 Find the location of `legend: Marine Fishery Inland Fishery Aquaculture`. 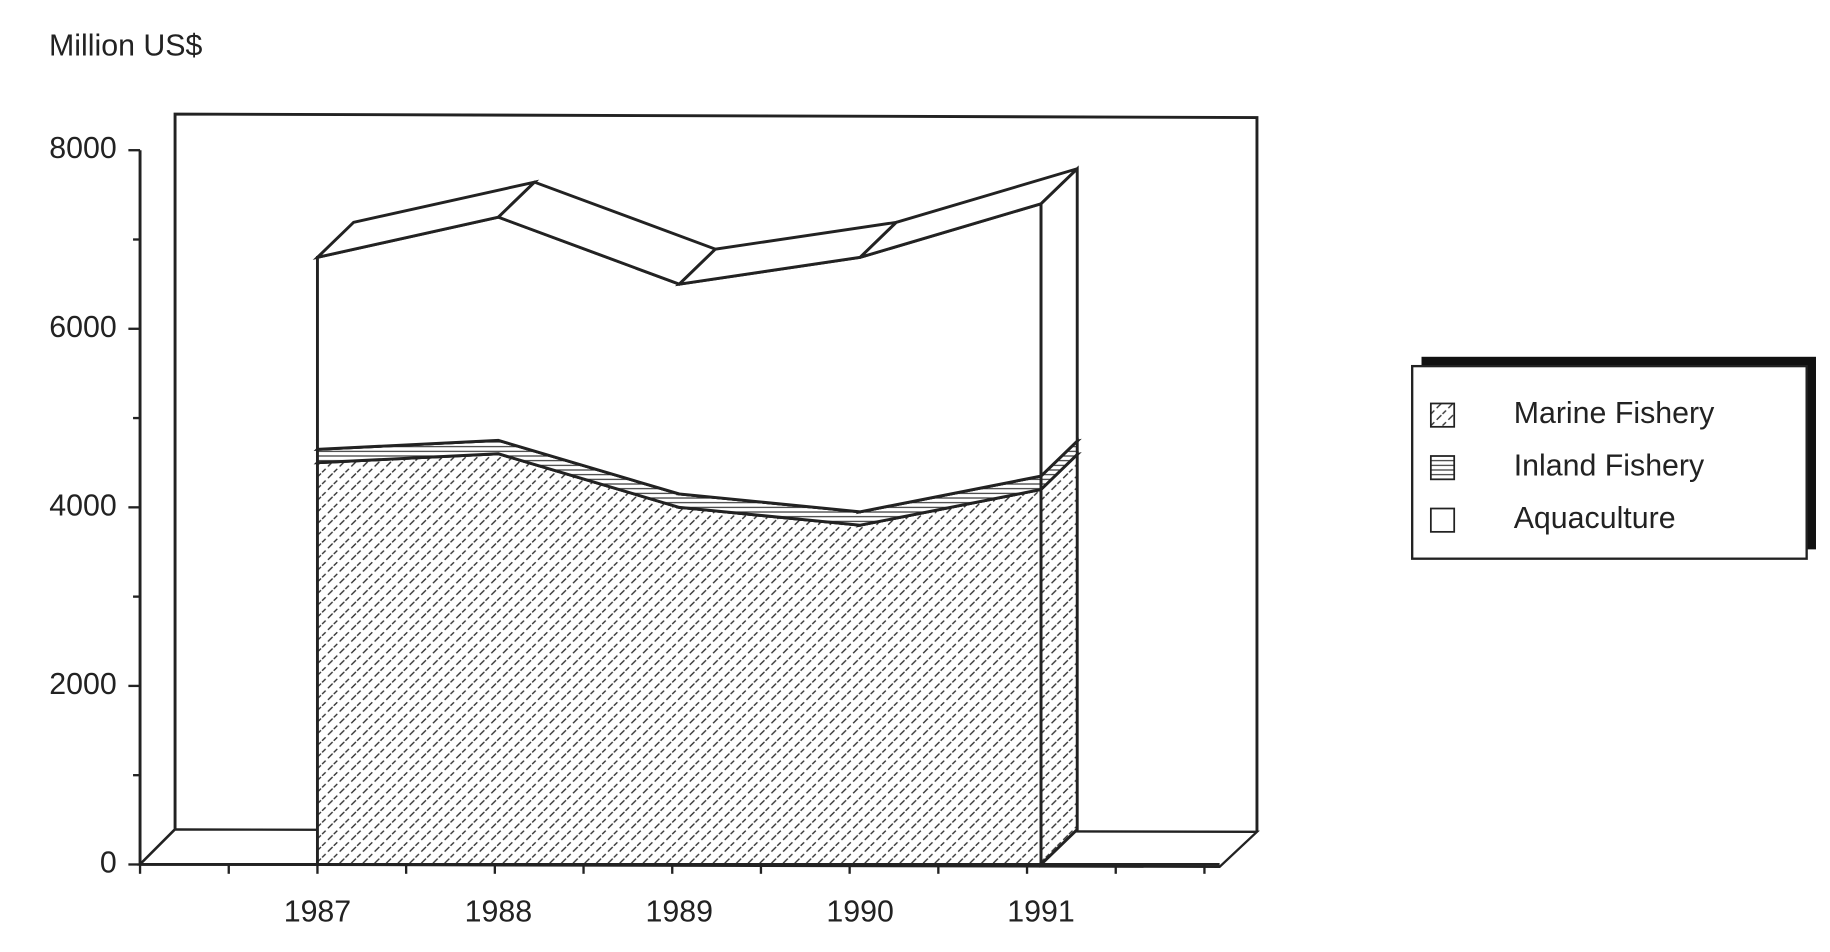

legend: Marine Fishery Inland Fishery Aquaculture is located at coordinates (1613, 458).